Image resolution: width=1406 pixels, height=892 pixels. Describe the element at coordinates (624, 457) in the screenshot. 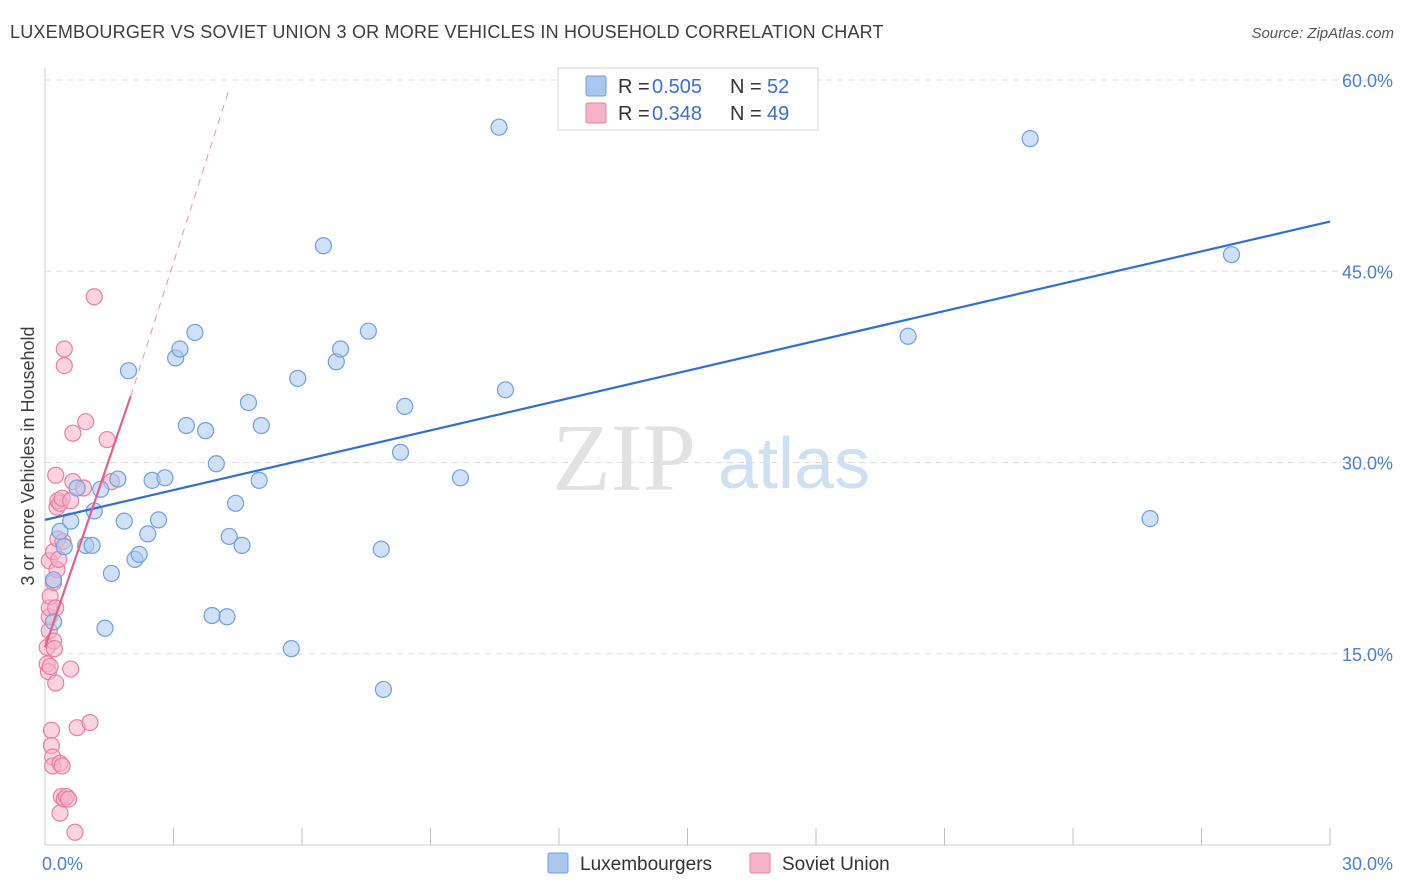

I see `watermark-zip: ZIP` at that location.